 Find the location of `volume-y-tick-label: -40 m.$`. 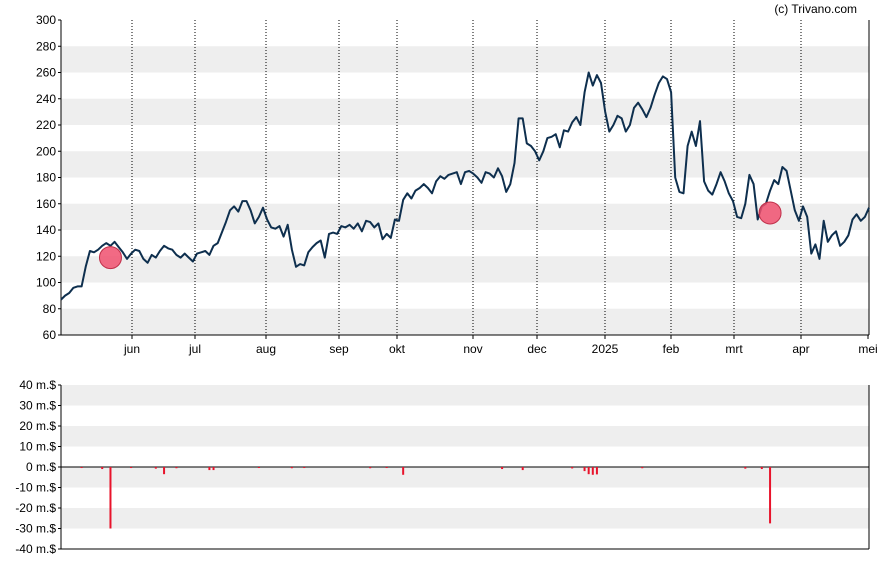

volume-y-tick-label: -40 m.$ is located at coordinates (35, 549).